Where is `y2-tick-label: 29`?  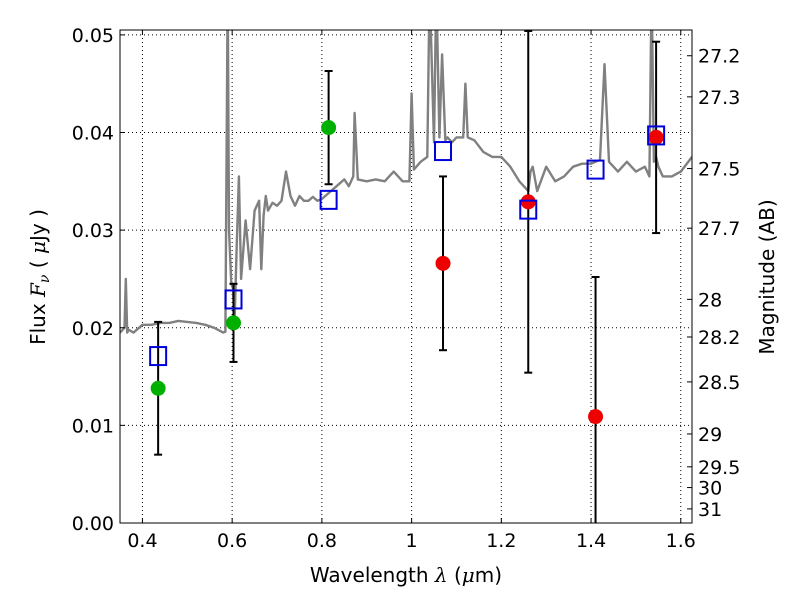
y2-tick-label: 29 is located at coordinates (710, 435).